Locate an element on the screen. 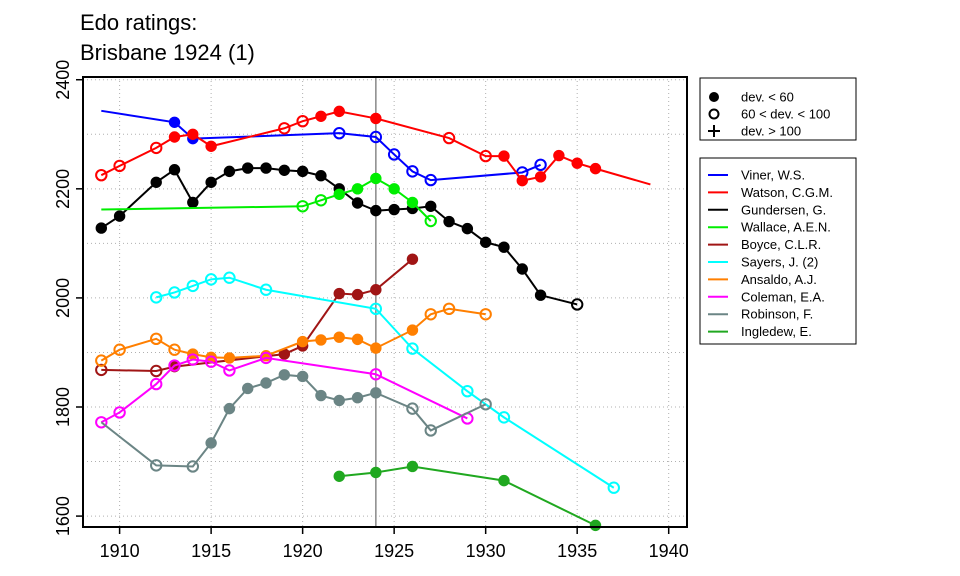  series-ingledew-e is located at coordinates (467, 496).